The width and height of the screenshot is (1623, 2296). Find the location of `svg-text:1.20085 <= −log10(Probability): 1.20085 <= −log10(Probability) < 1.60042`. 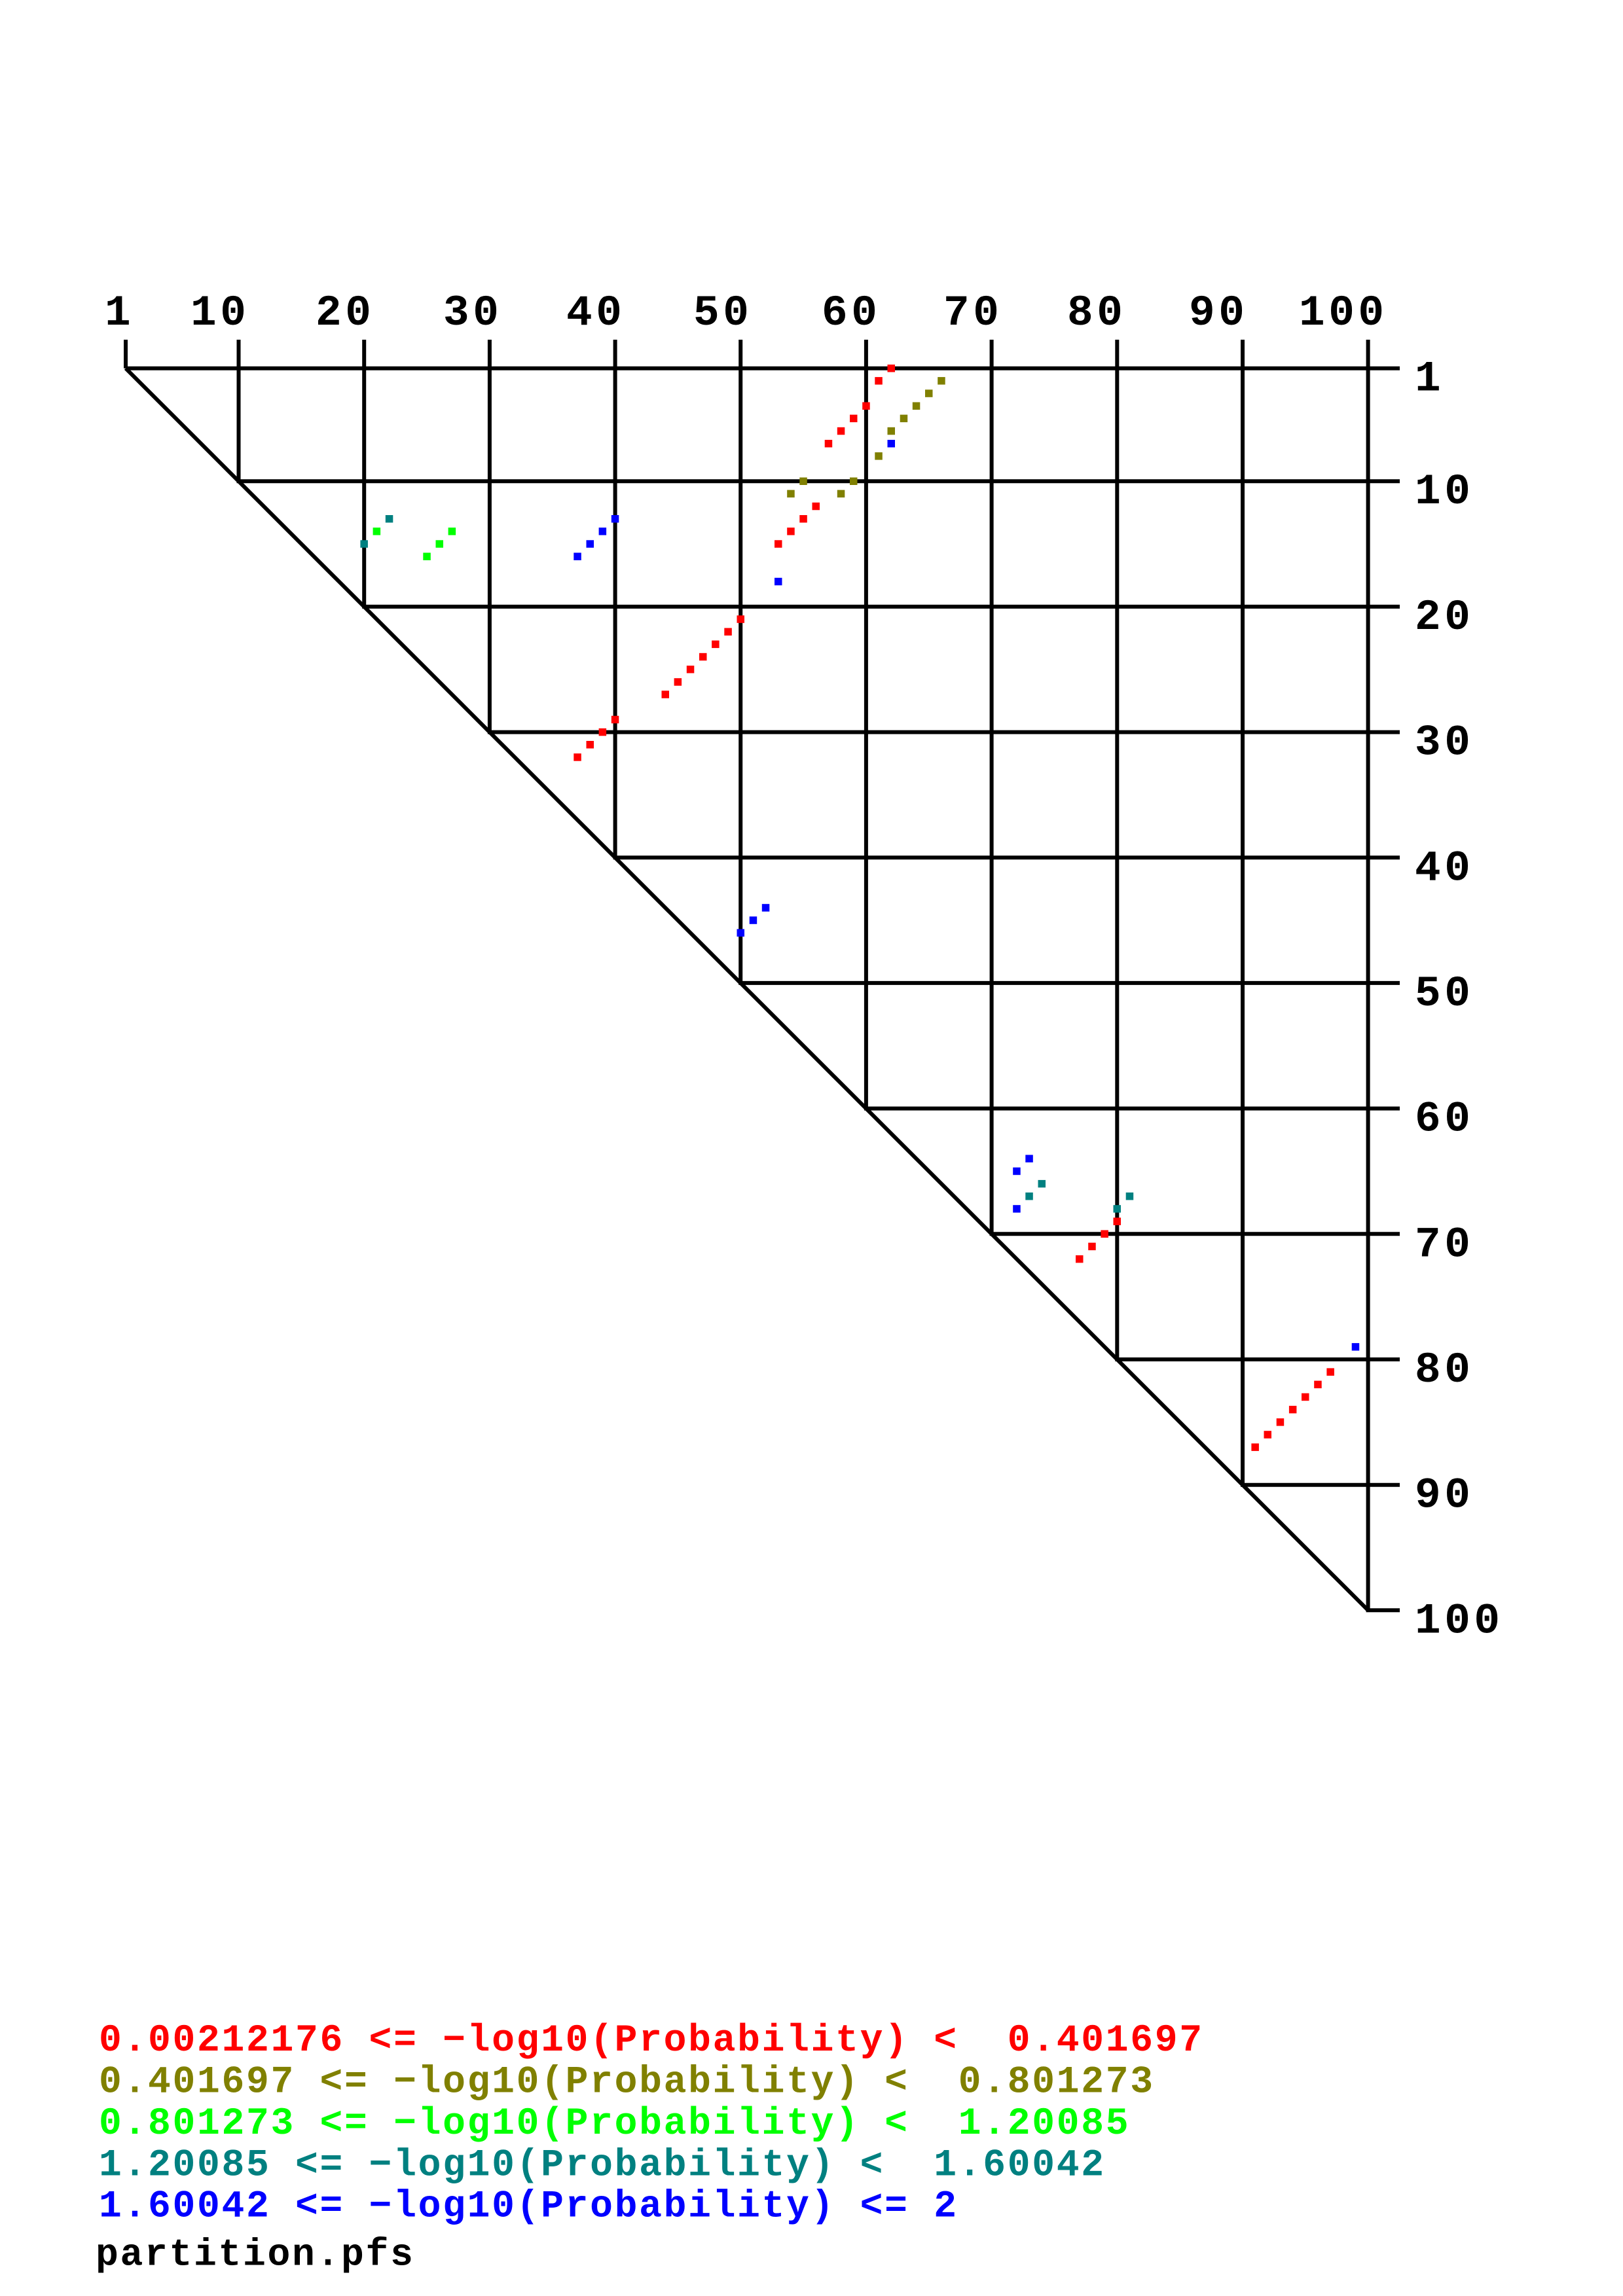

svg-text:1.20085 <= −log10(Probability): 1.20085 <= −log10(Probability) < 1.60042 is located at coordinates (602, 2165).